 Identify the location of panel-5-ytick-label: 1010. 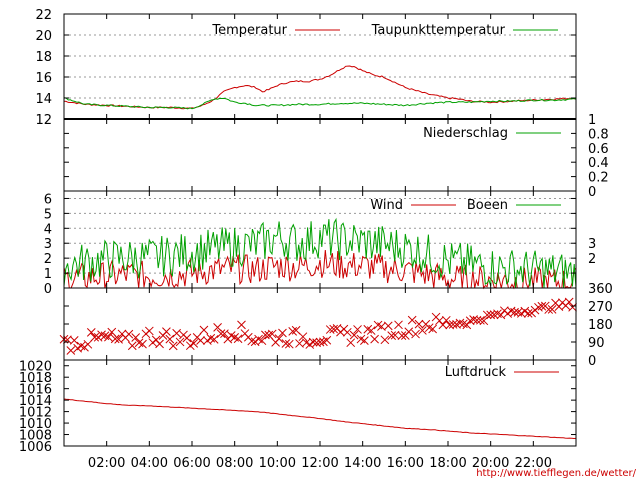
(35, 424).